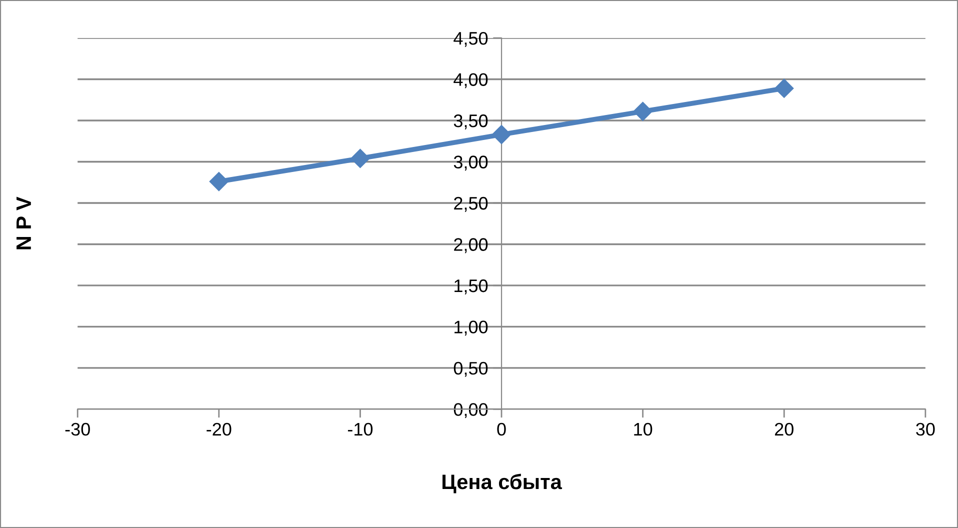 This screenshot has width=958, height=528. Describe the element at coordinates (501, 429) in the screenshot. I see `x-tick-label: 0` at that location.